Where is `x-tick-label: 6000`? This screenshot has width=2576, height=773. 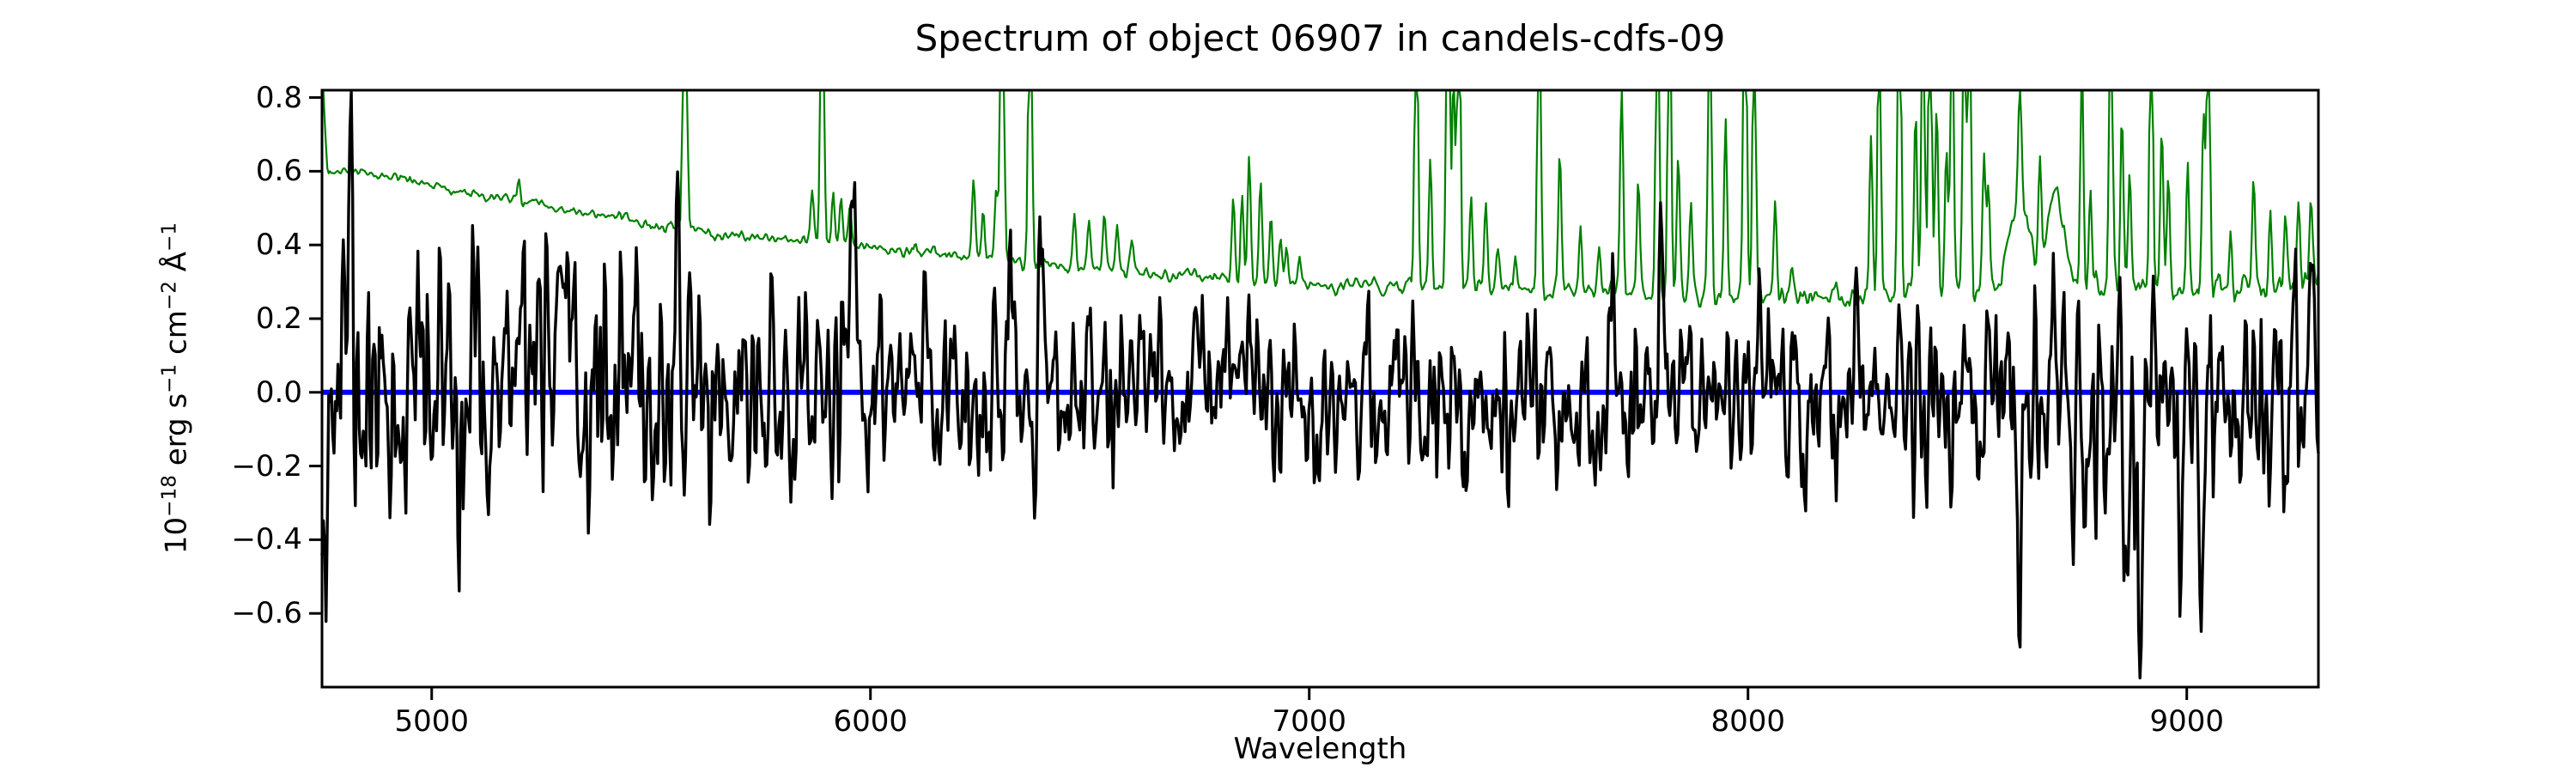 x-tick-label: 6000 is located at coordinates (870, 721).